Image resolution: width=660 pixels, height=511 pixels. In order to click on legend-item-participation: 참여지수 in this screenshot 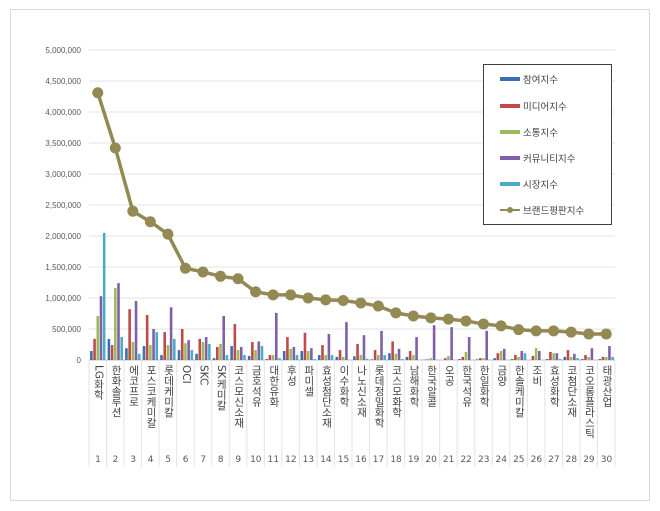, I will do `click(529, 79)`.